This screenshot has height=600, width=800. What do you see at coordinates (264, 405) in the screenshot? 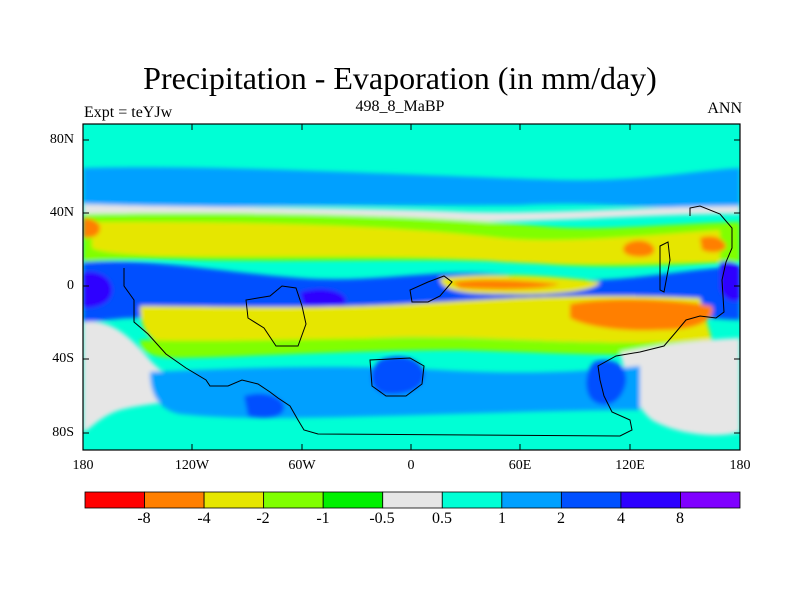
I see `south-pacific-wet-patch` at bounding box center [264, 405].